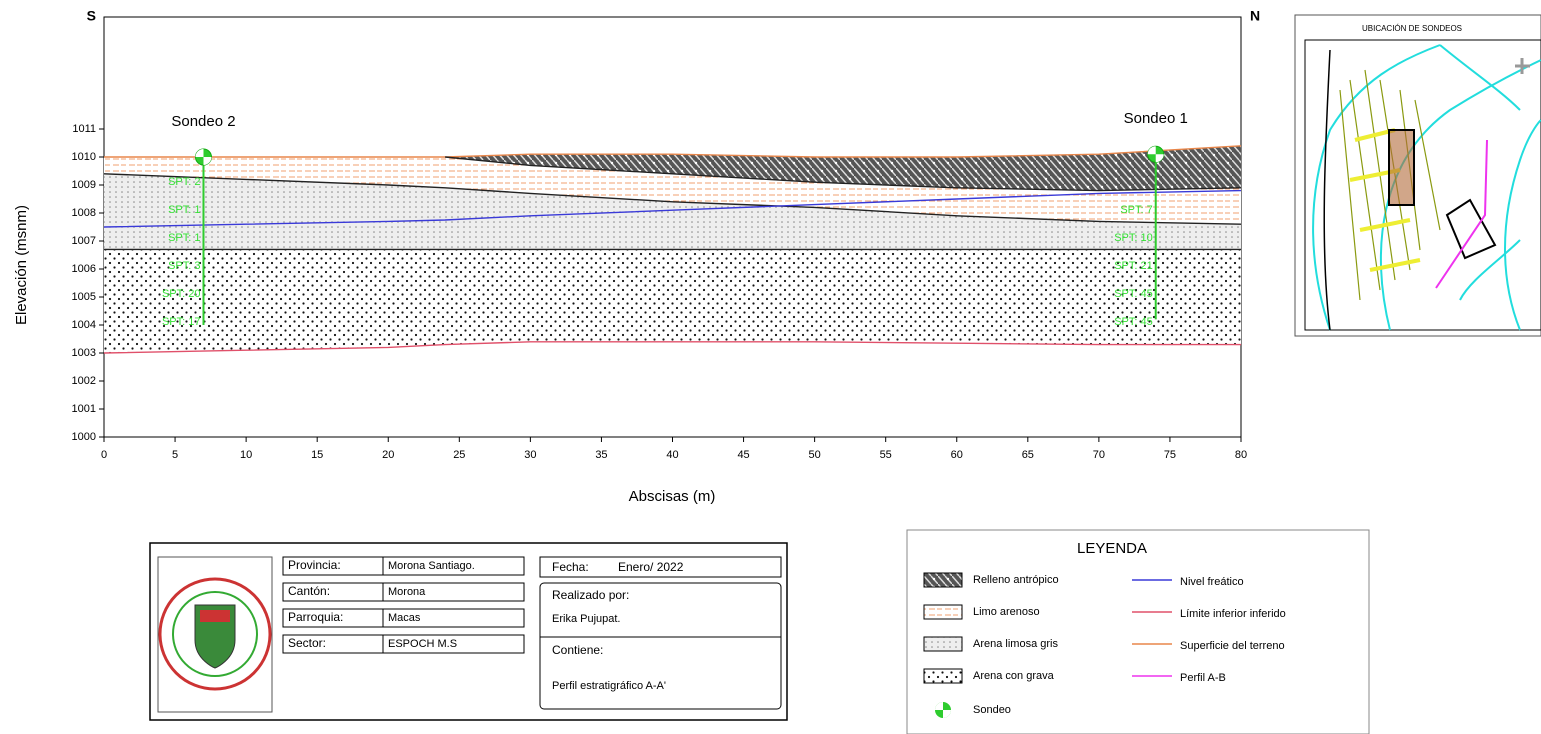 The height and width of the screenshot is (734, 1541). Describe the element at coordinates (84, 325) in the screenshot. I see `y-tick-label: 1004` at that location.